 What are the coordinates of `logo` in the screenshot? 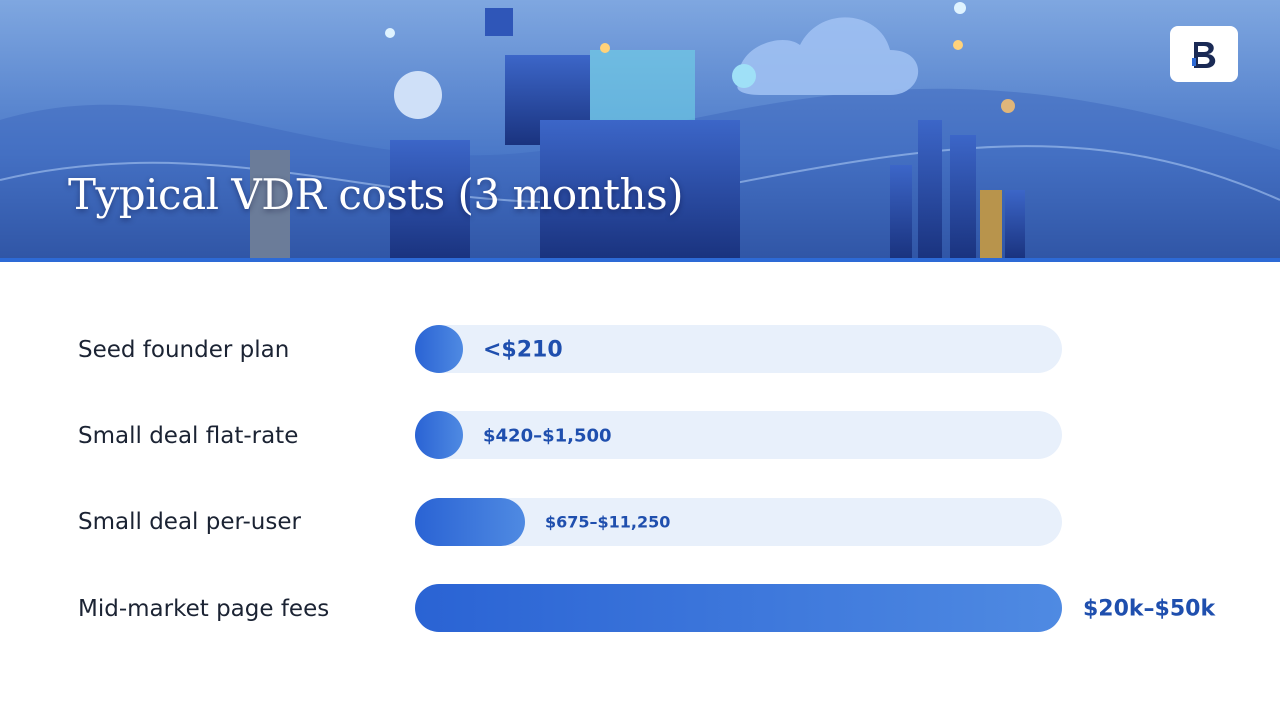 It's located at (1204, 54).